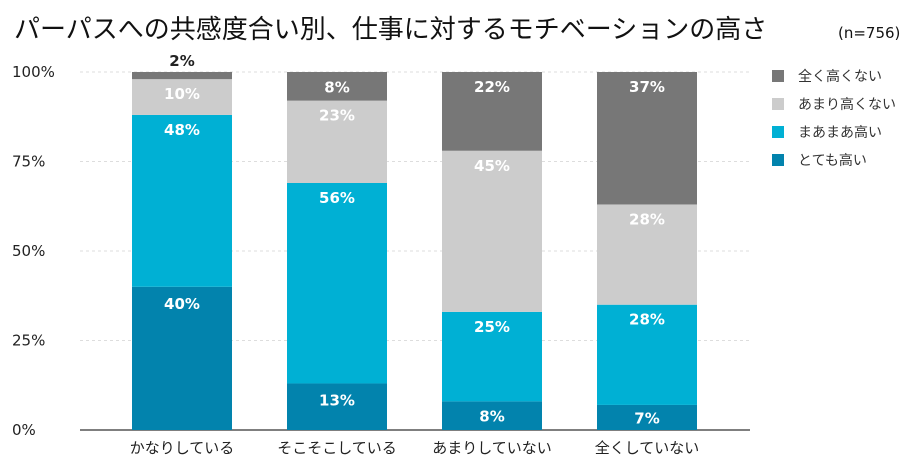 The image size is (922, 474). I want to click on legend-label: あまり高くない, so click(847, 104).